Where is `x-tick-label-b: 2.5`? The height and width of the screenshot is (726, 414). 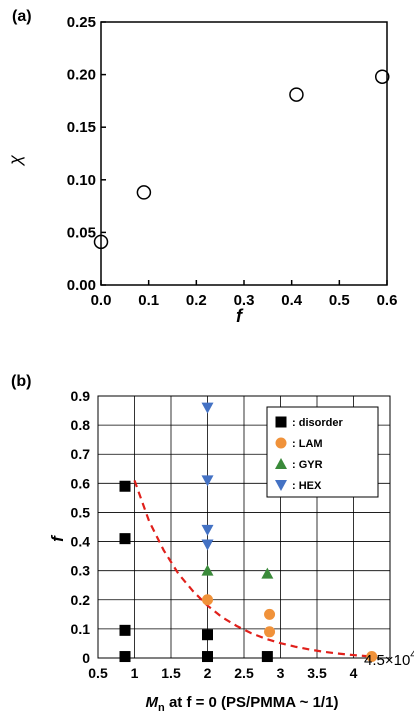 x-tick-label-b: 2.5 is located at coordinates (244, 673).